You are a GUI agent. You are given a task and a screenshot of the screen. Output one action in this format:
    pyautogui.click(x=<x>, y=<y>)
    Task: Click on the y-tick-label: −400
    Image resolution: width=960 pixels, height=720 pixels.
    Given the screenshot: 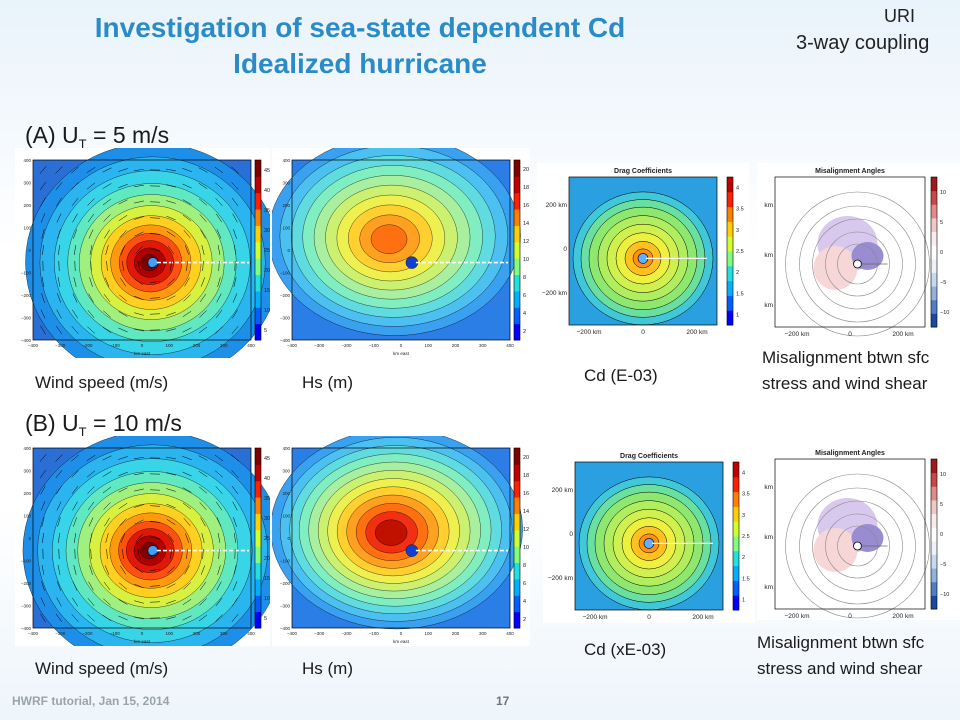 What is the action you would take?
    pyautogui.click(x=26, y=340)
    